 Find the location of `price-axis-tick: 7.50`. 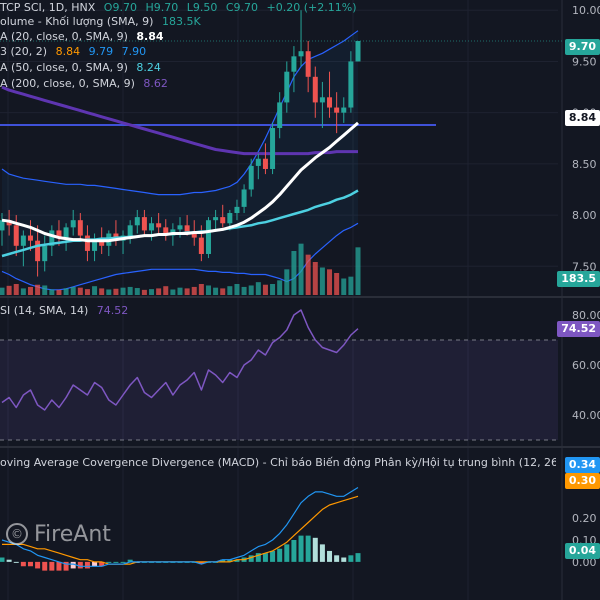

price-axis-tick: 7.50 is located at coordinates (584, 266).